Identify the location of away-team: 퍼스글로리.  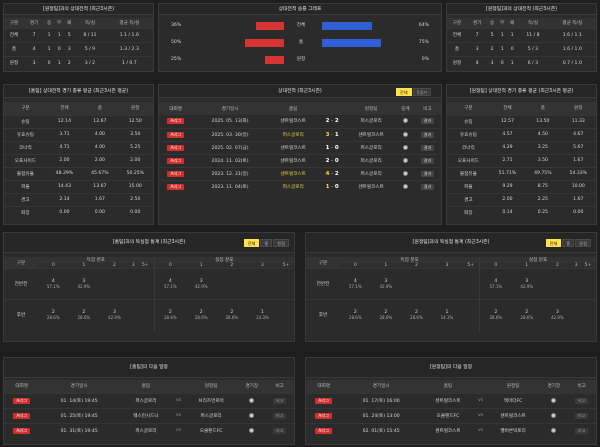
(371, 122).